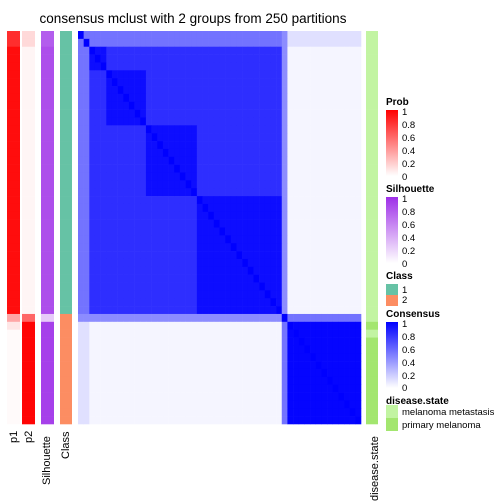 The width and height of the screenshot is (504, 504). I want to click on silhouette-cell, so click(47, 215).